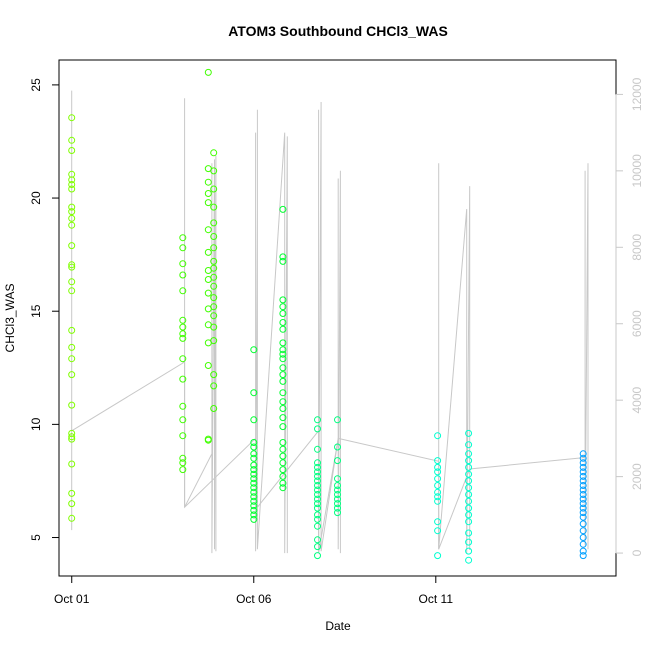  What do you see at coordinates (637, 400) in the screenshot?
I see `y2-tick-label: 4000` at bounding box center [637, 400].